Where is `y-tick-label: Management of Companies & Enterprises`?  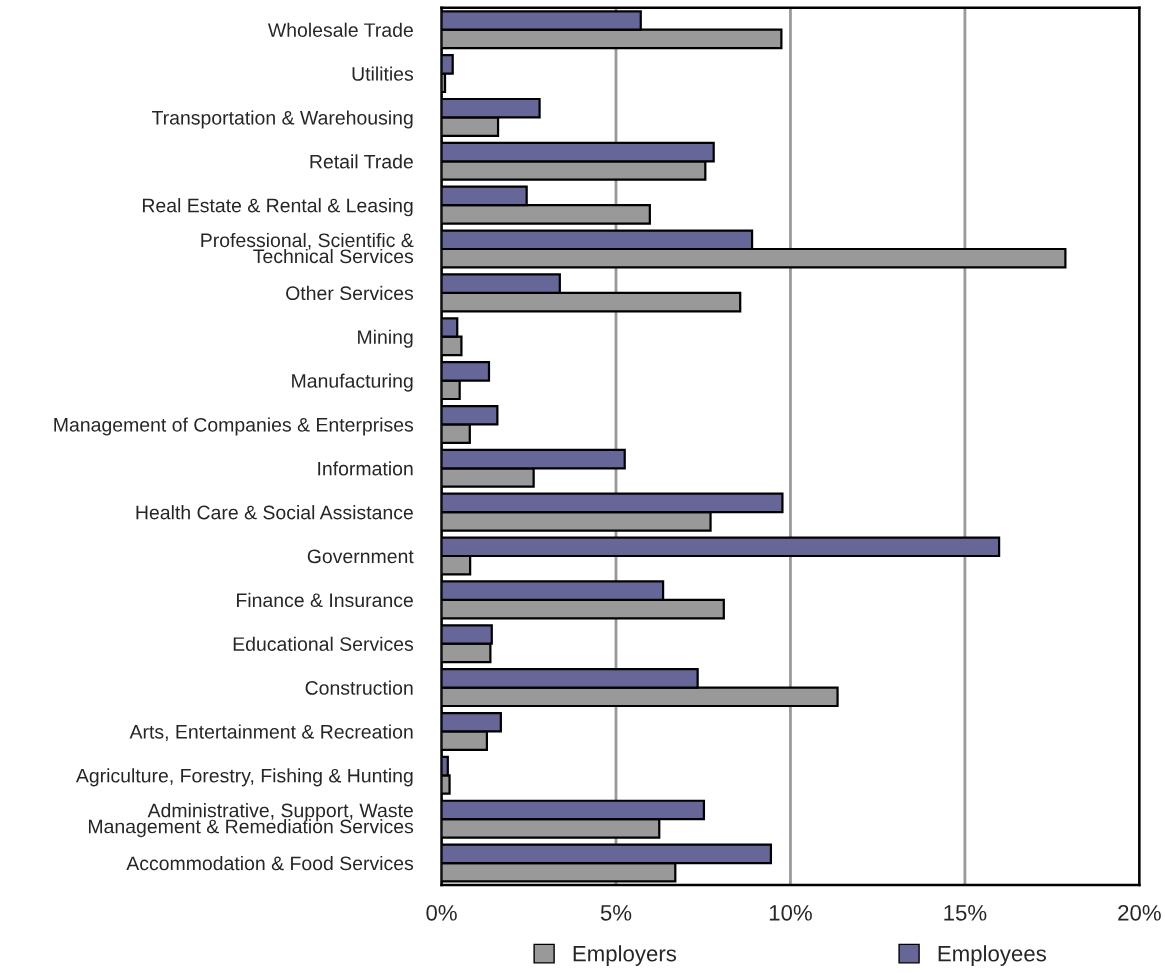 y-tick-label: Management of Companies & Enterprises is located at coordinates (234, 426).